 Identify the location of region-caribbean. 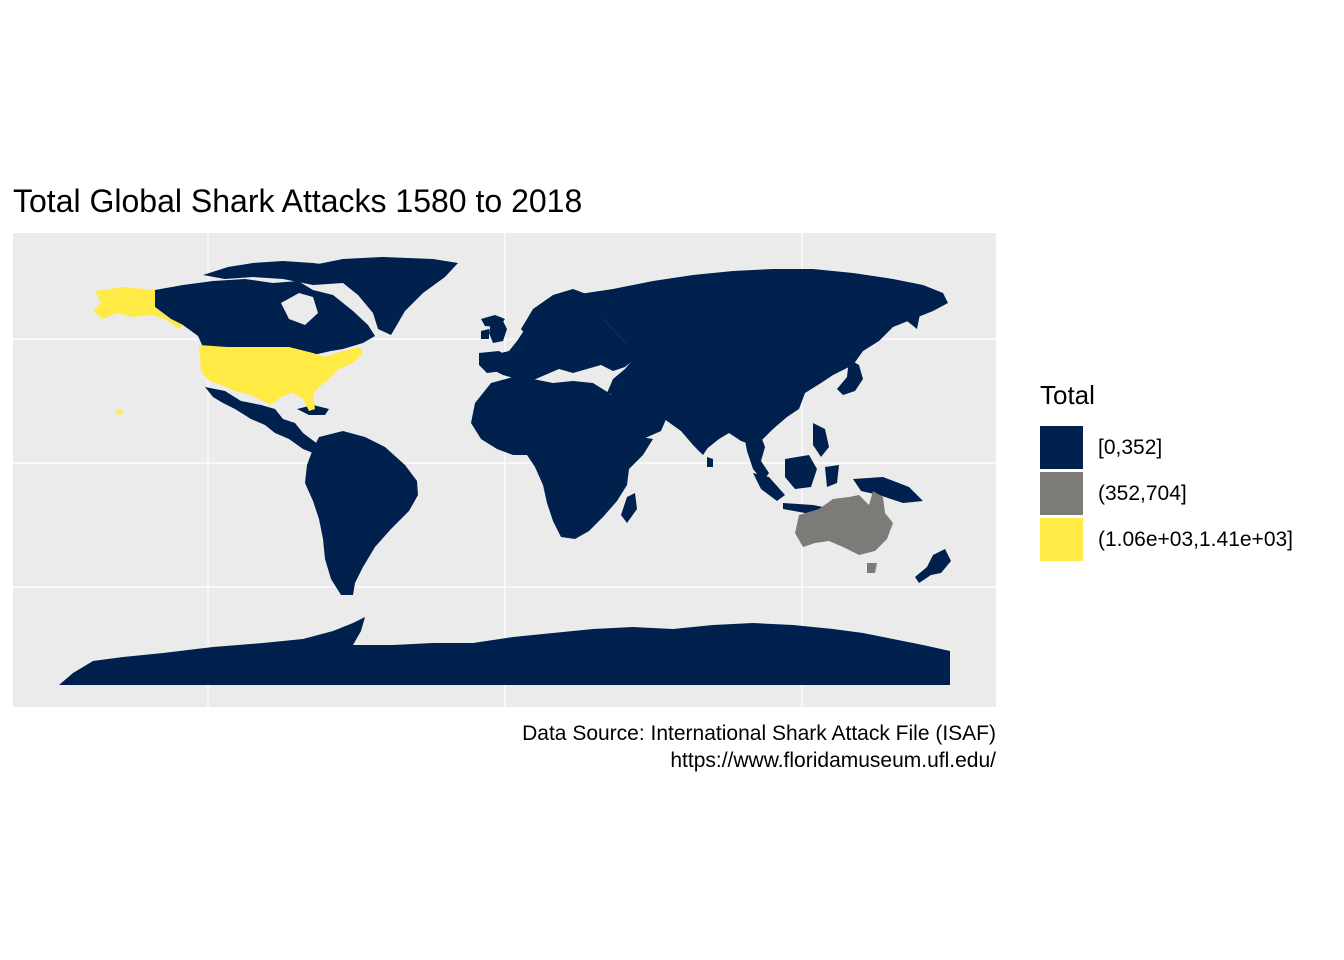
(313, 410).